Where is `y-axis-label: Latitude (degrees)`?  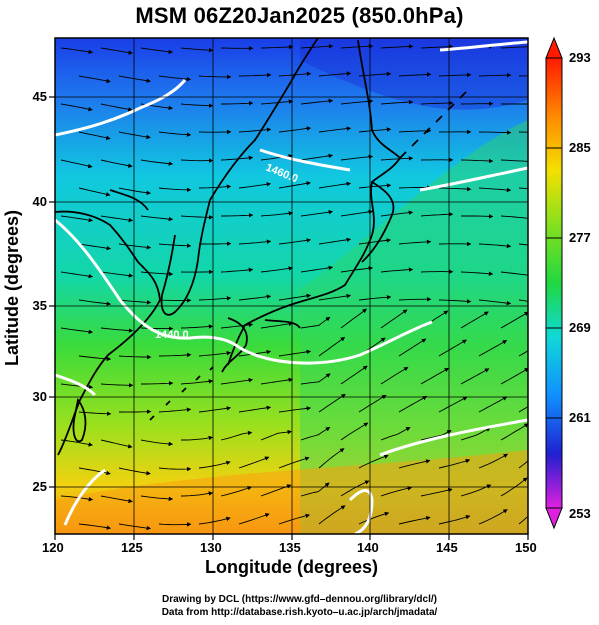 y-axis-label: Latitude (degrees) is located at coordinates (12, 288).